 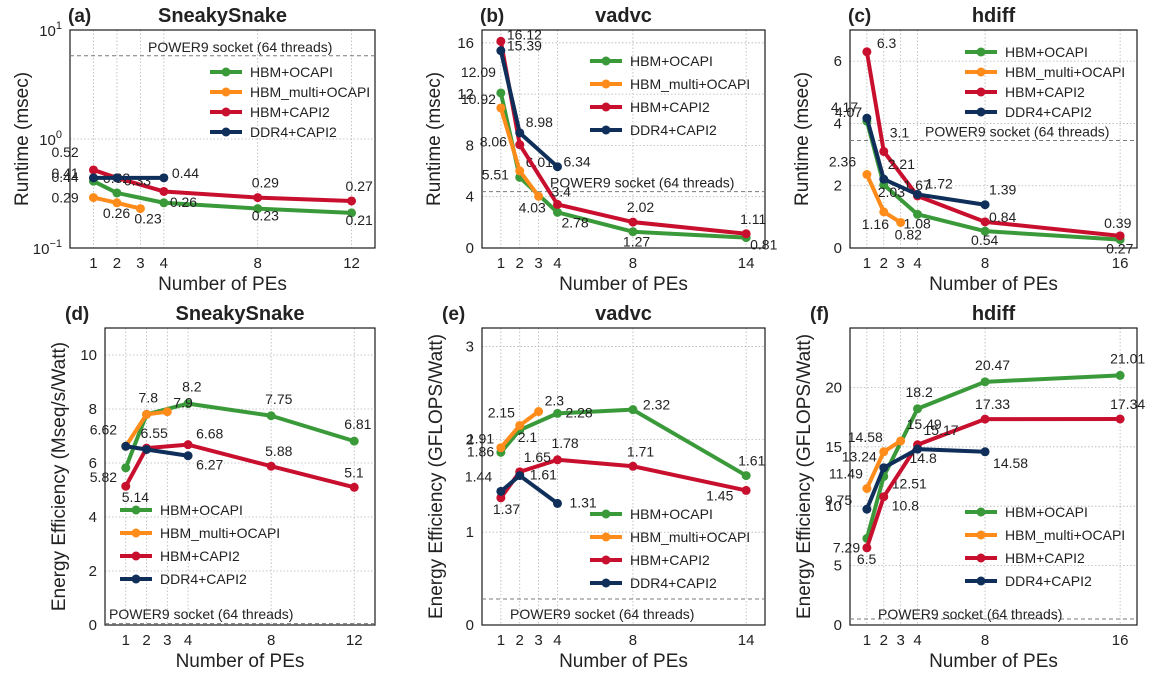 What do you see at coordinates (172, 457) in the screenshot?
I see `series-ddr4-capi2: 6.27` at bounding box center [172, 457].